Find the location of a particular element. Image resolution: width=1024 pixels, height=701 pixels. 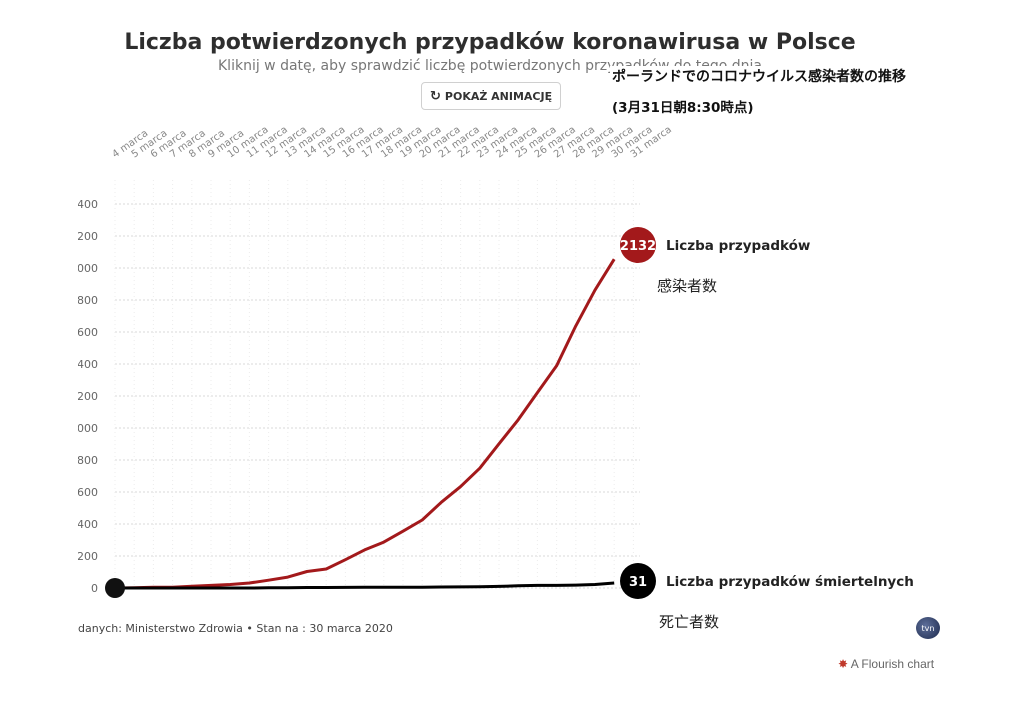

jp-title: ポーランドでのコロナウイルス感染者数の推移 is located at coordinates (759, 76).